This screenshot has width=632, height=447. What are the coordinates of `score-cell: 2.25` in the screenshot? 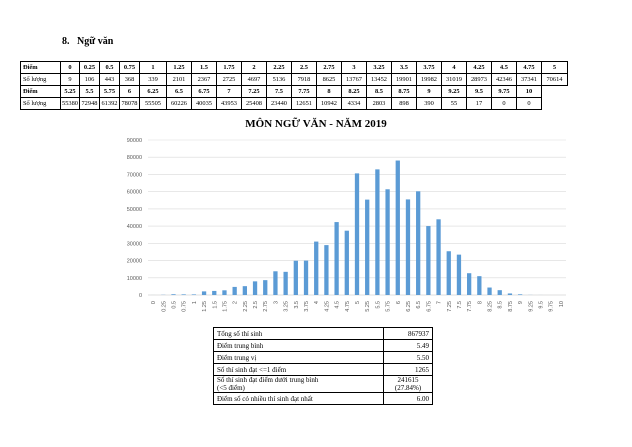 It's located at (278, 67).